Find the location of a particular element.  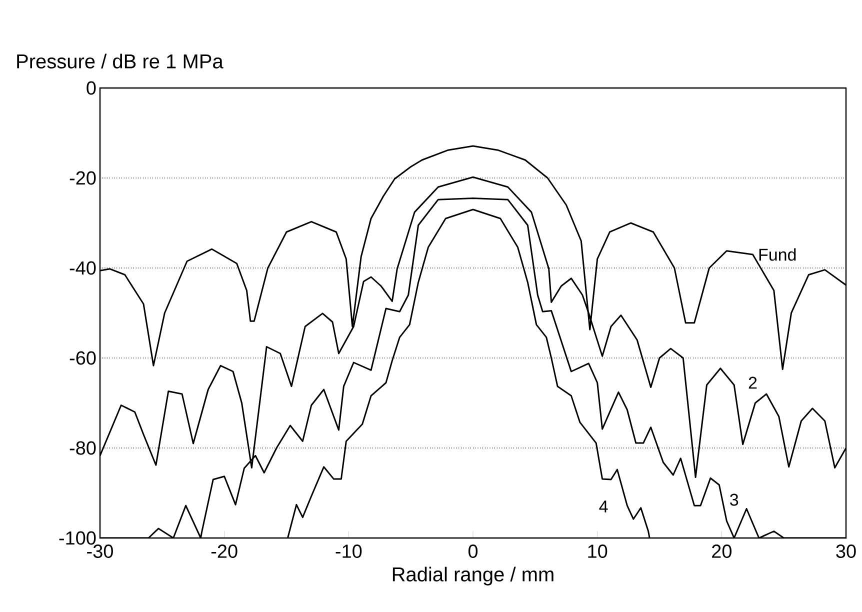

series-label: 4 is located at coordinates (603, 506).